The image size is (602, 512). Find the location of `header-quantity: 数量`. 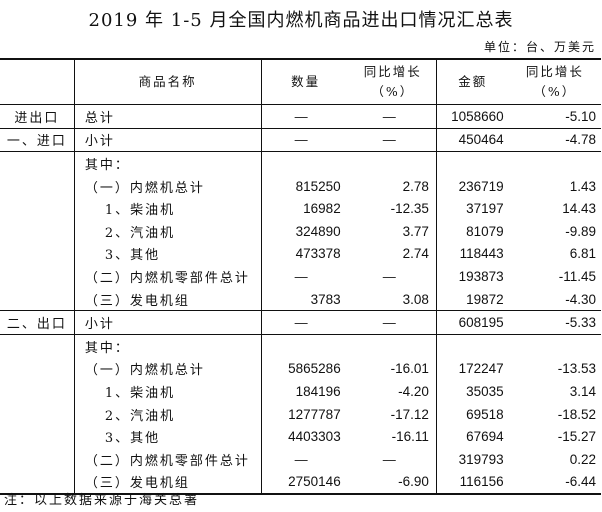

header-quantity: 数量 is located at coordinates (305, 81).